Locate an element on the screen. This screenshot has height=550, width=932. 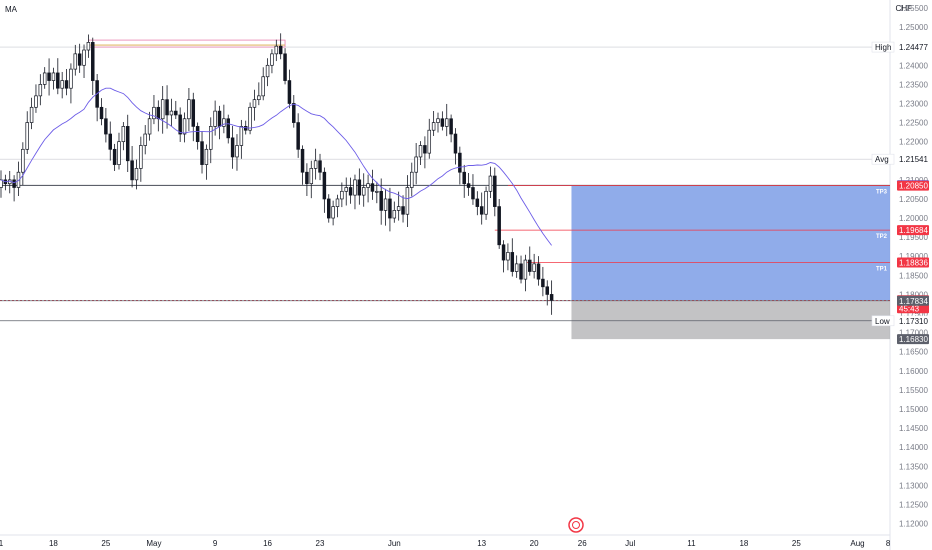
date-tick-label: 20 is located at coordinates (534, 543).